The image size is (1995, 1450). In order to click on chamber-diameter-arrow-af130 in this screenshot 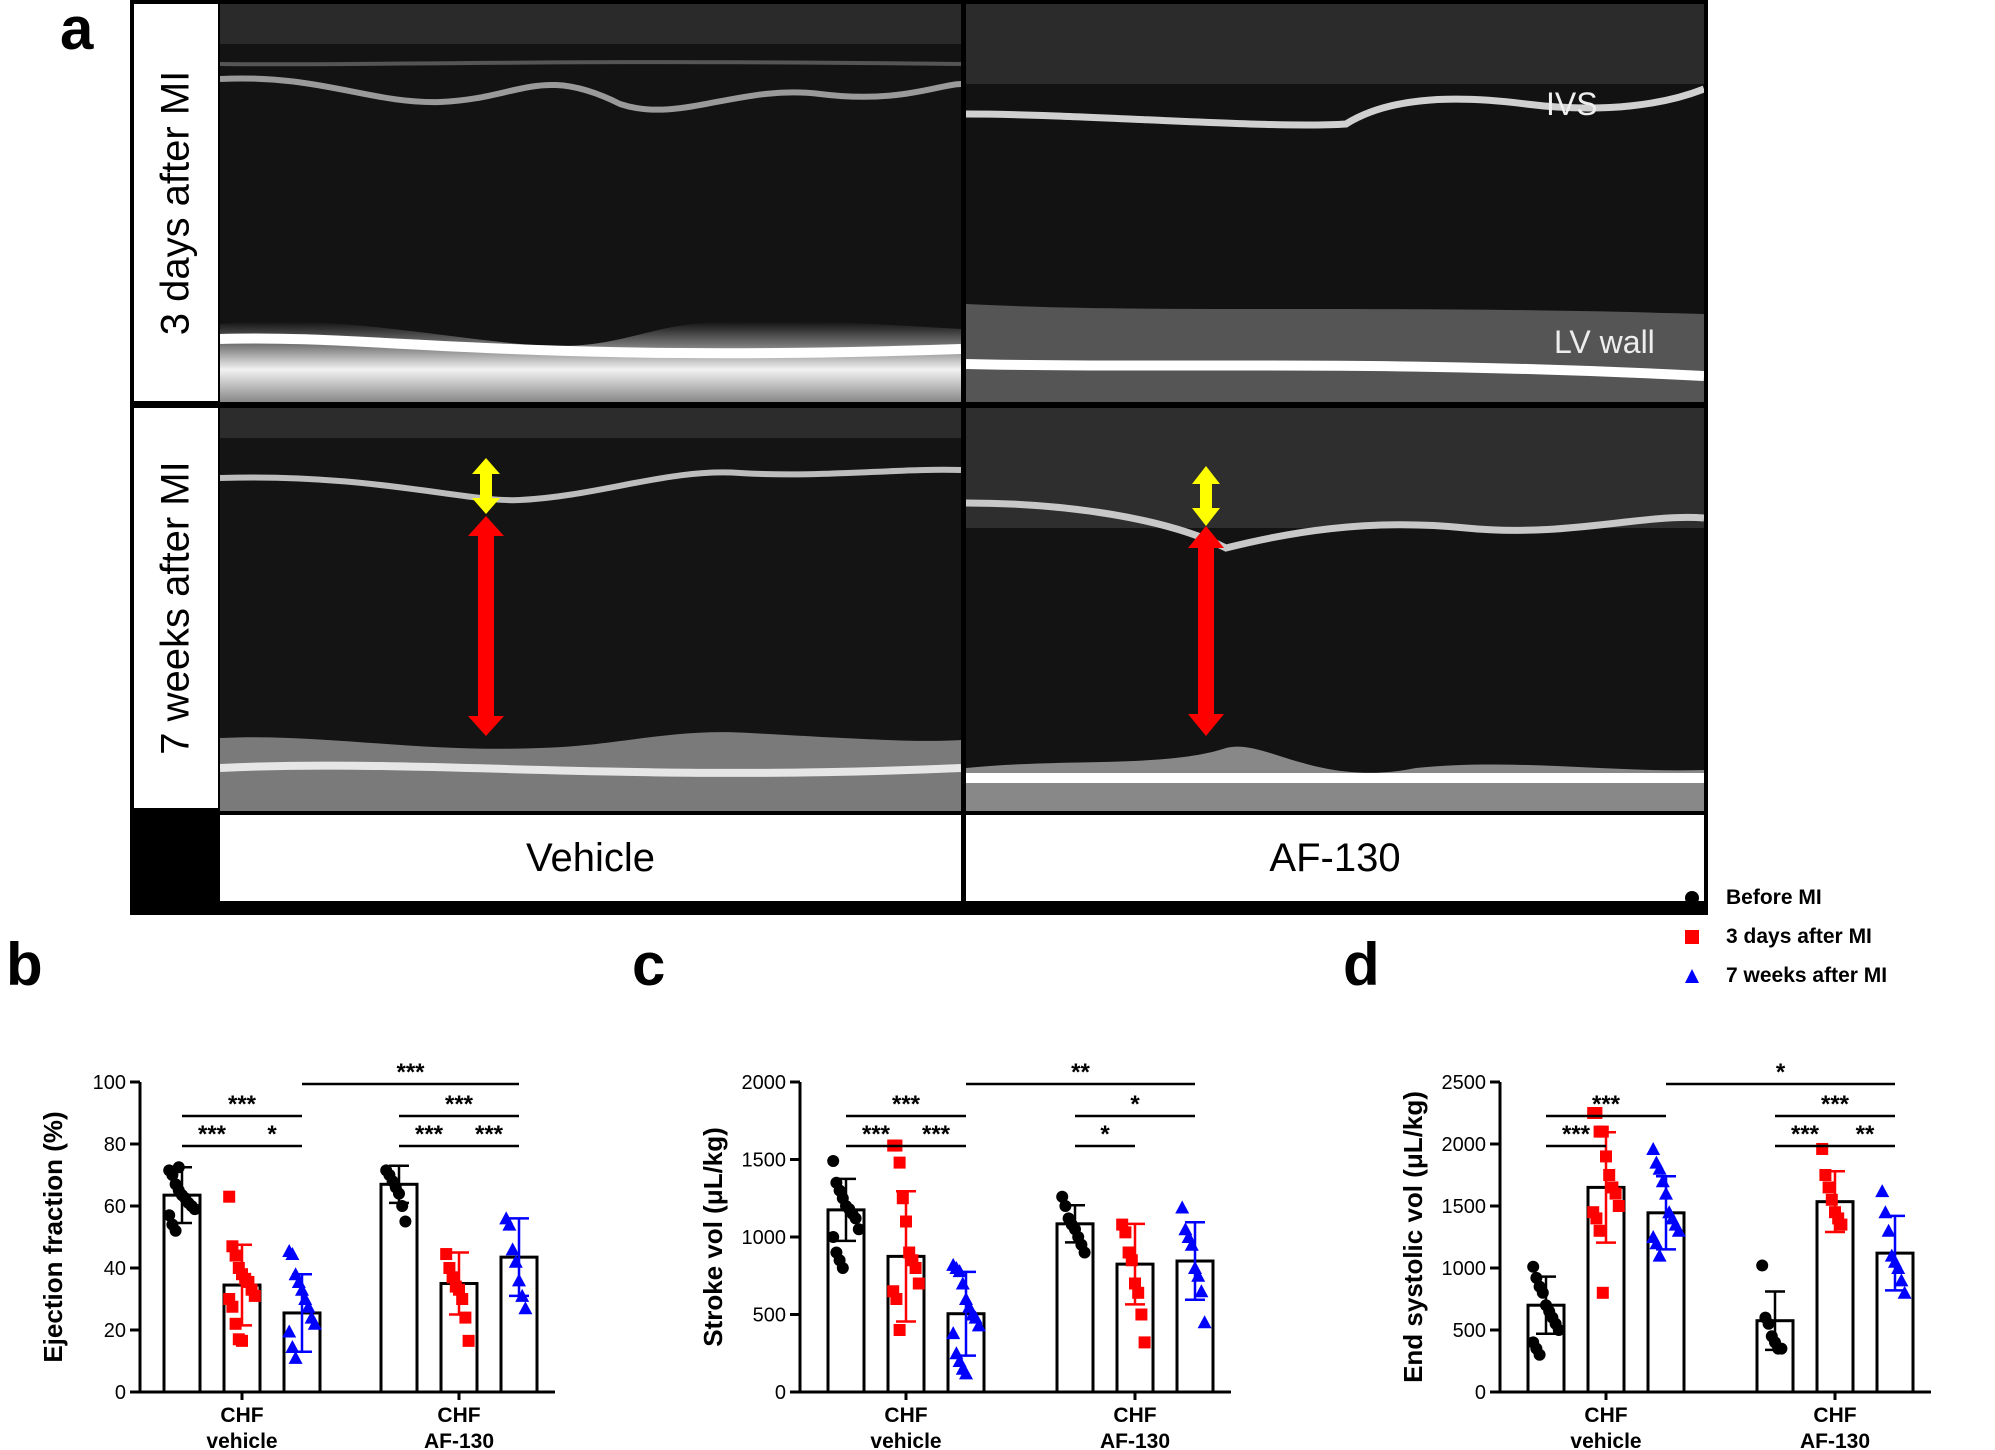, I will do `click(1206, 631)`.